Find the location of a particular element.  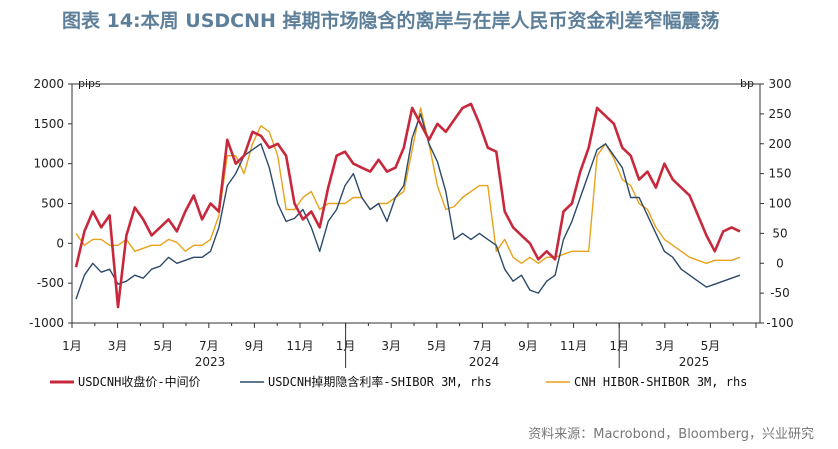

legend-label-2: USDCNH掉期隐含利率-SHIBOR 3M, rhs is located at coordinates (380, 381).